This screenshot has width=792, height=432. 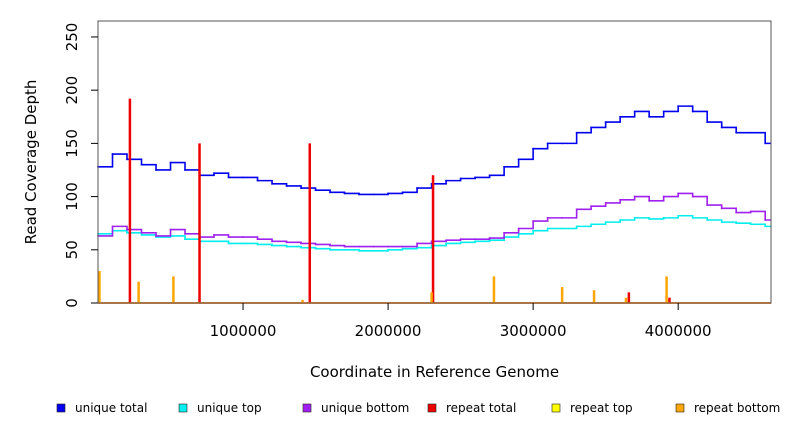 What do you see at coordinates (434, 233) in the screenshot?
I see `series-unique-top` at bounding box center [434, 233].